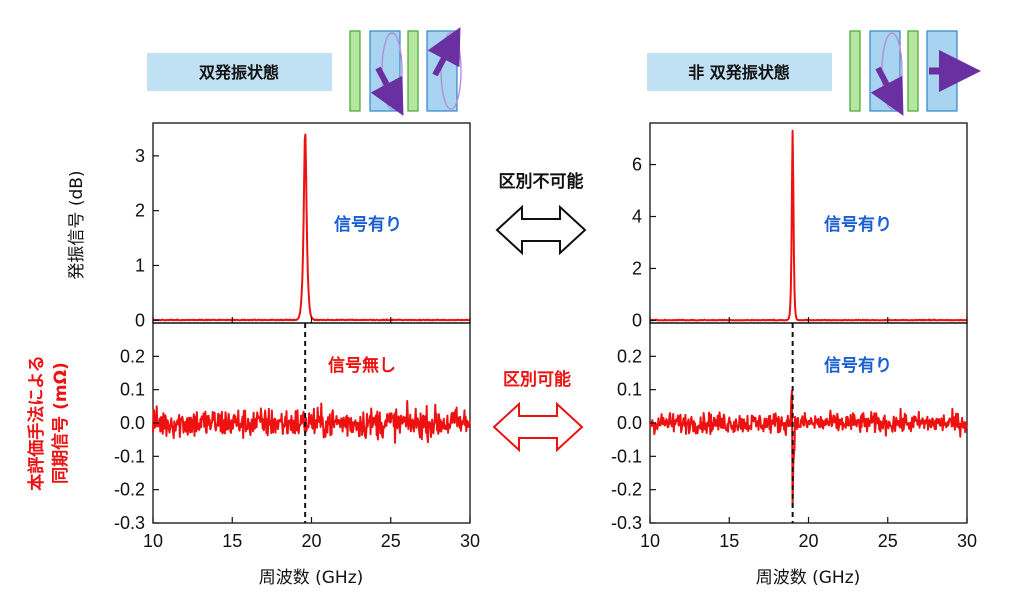 This screenshot has width=1012, height=615. I want to click on x-tick-label-bottom-left: 20, so click(311, 541).